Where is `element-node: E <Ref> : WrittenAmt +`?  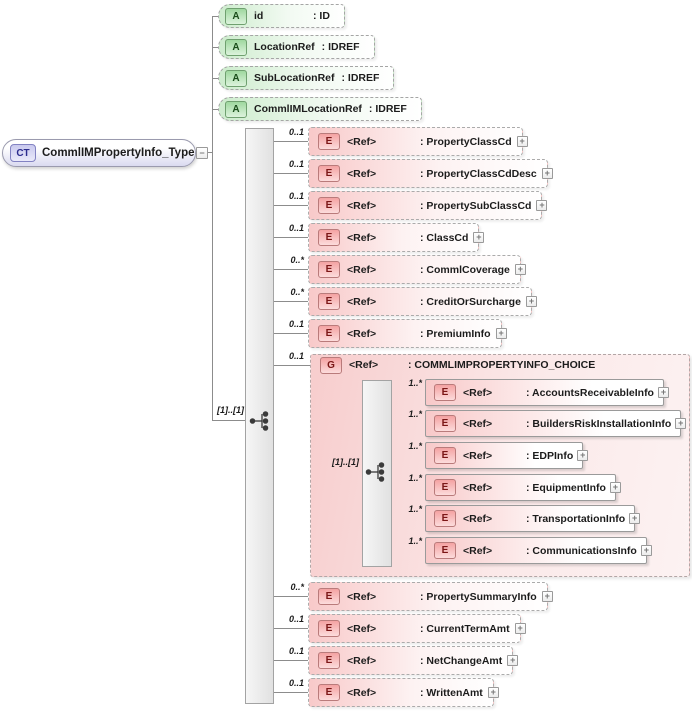
element-node: E <Ref> : WrittenAmt + is located at coordinates (403, 692).